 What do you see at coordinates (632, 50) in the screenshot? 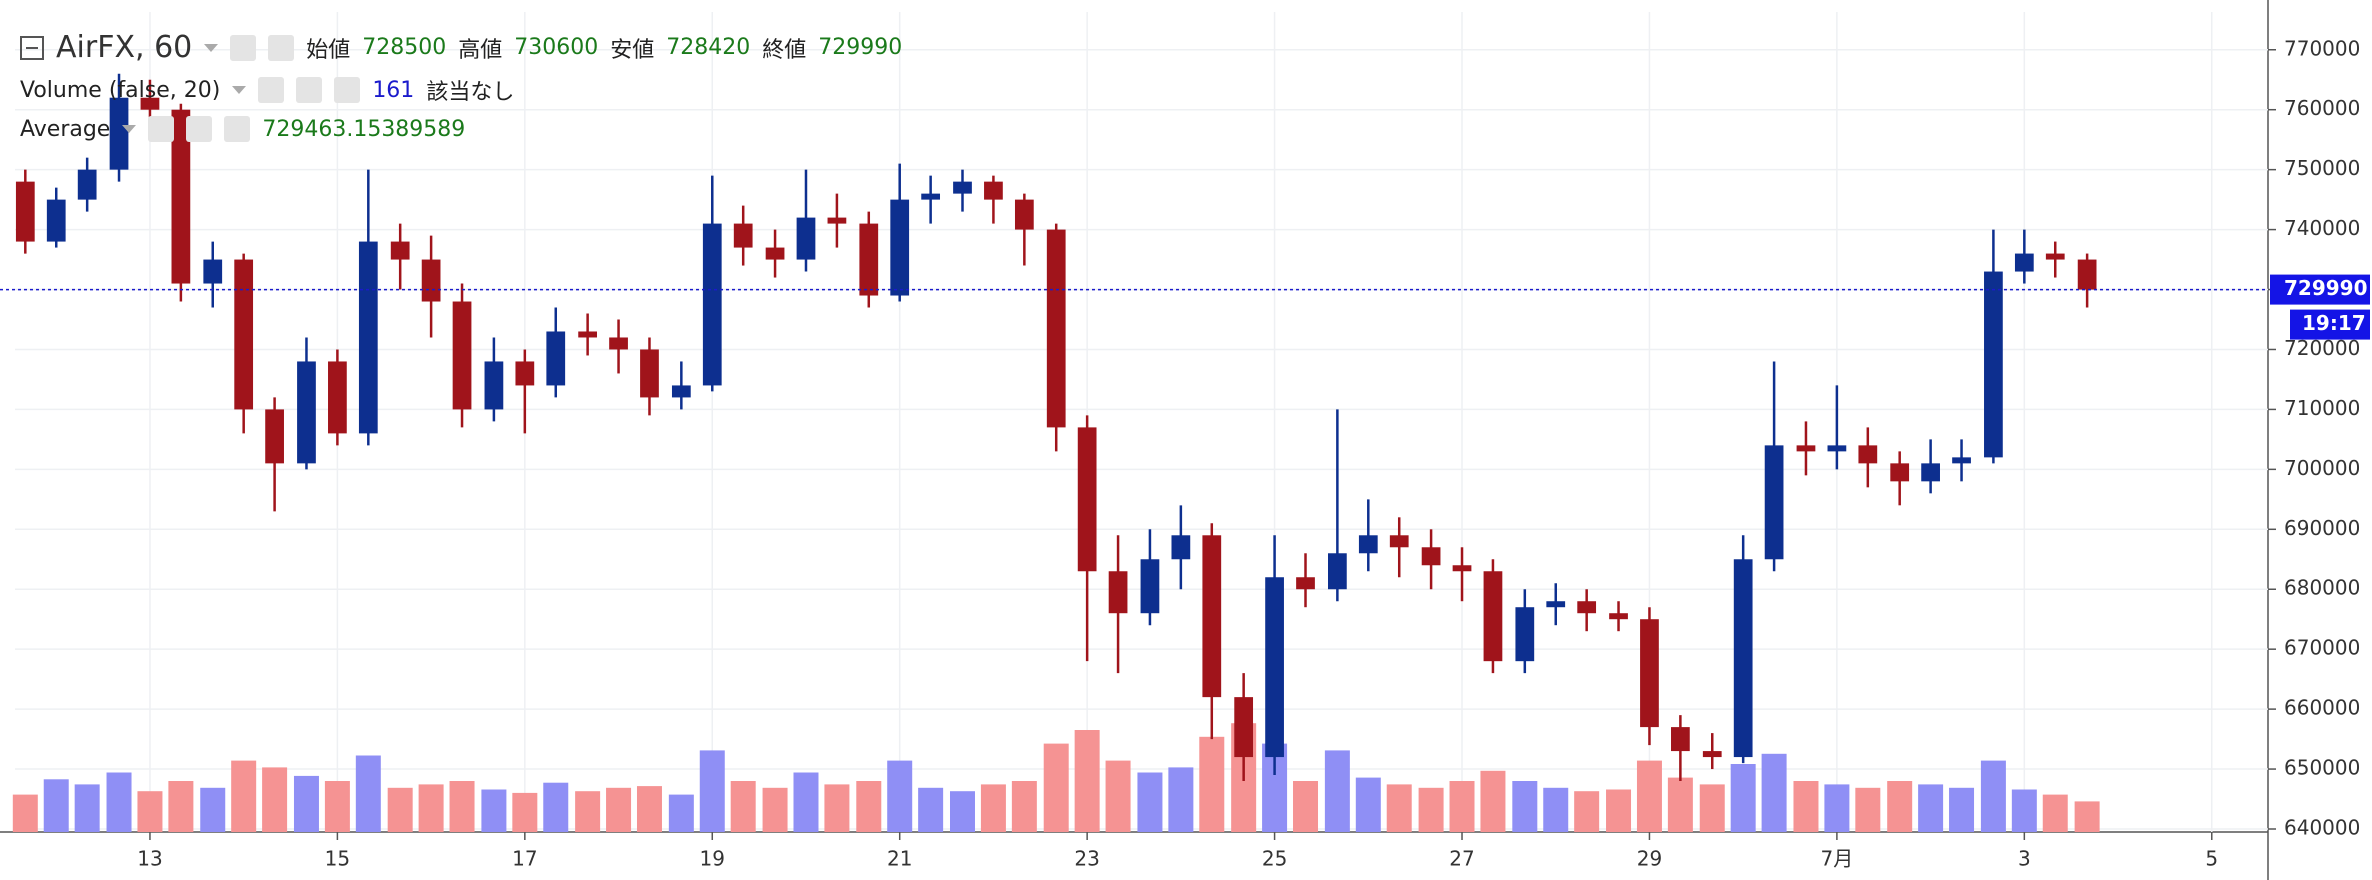
I see `low-label: 安値` at bounding box center [632, 50].